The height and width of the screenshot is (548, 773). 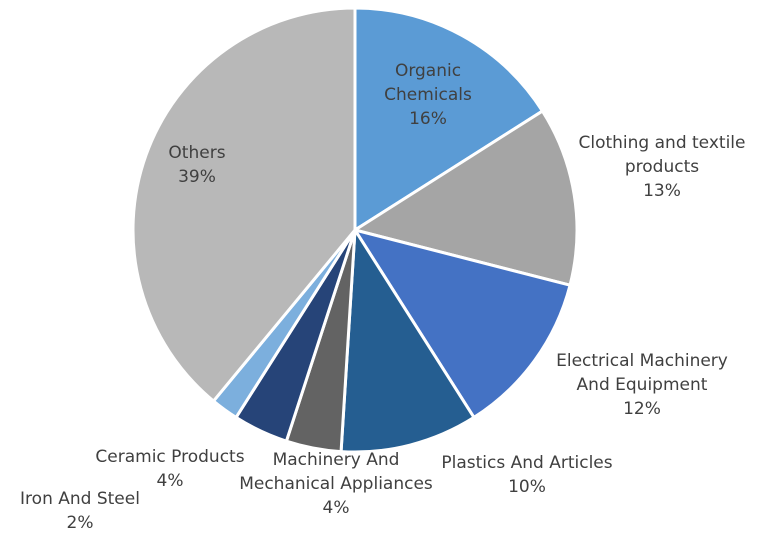 I want to click on data-label-category: And Equipment, so click(x=642, y=385).